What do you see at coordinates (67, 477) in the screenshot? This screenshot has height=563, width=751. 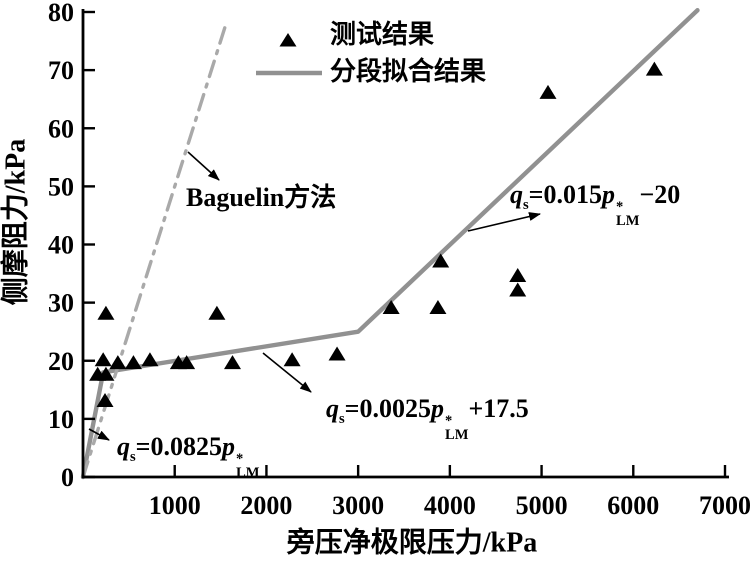 I see `y-tick-label: 0` at bounding box center [67, 477].